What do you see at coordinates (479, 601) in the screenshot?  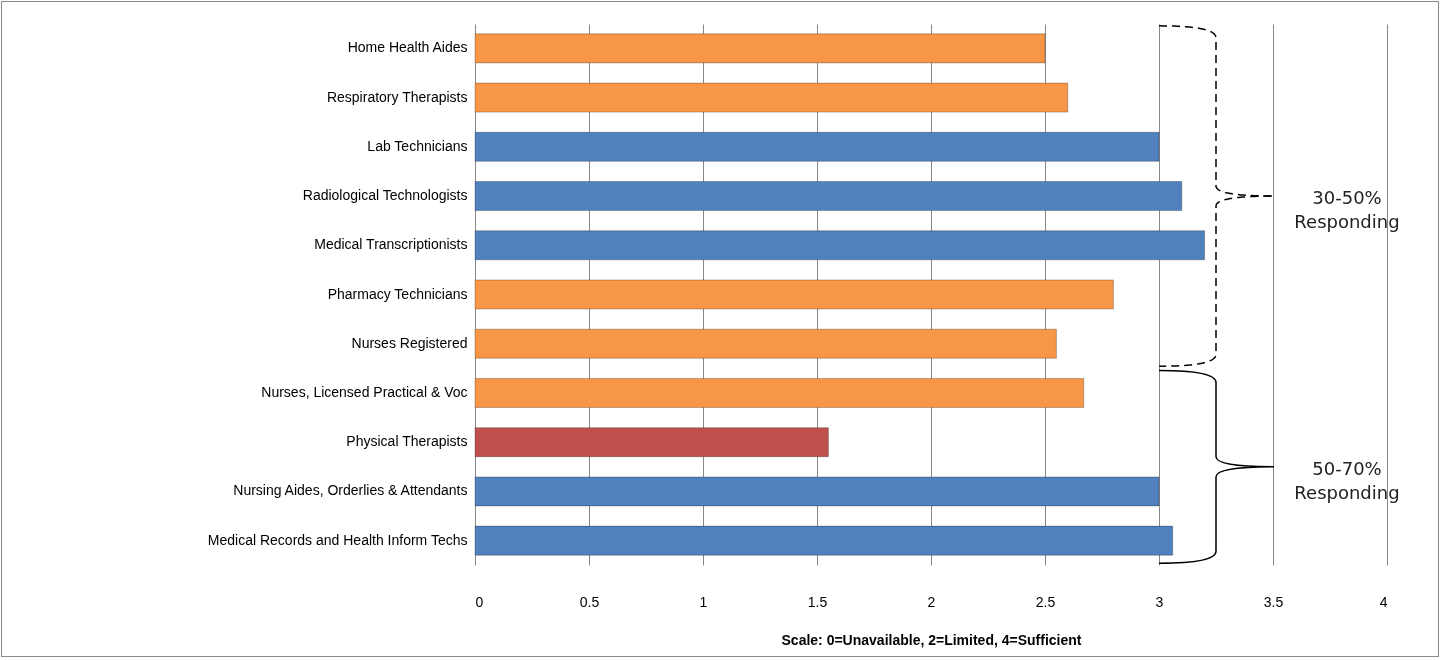 I see `x-tick-label: 0` at bounding box center [479, 601].